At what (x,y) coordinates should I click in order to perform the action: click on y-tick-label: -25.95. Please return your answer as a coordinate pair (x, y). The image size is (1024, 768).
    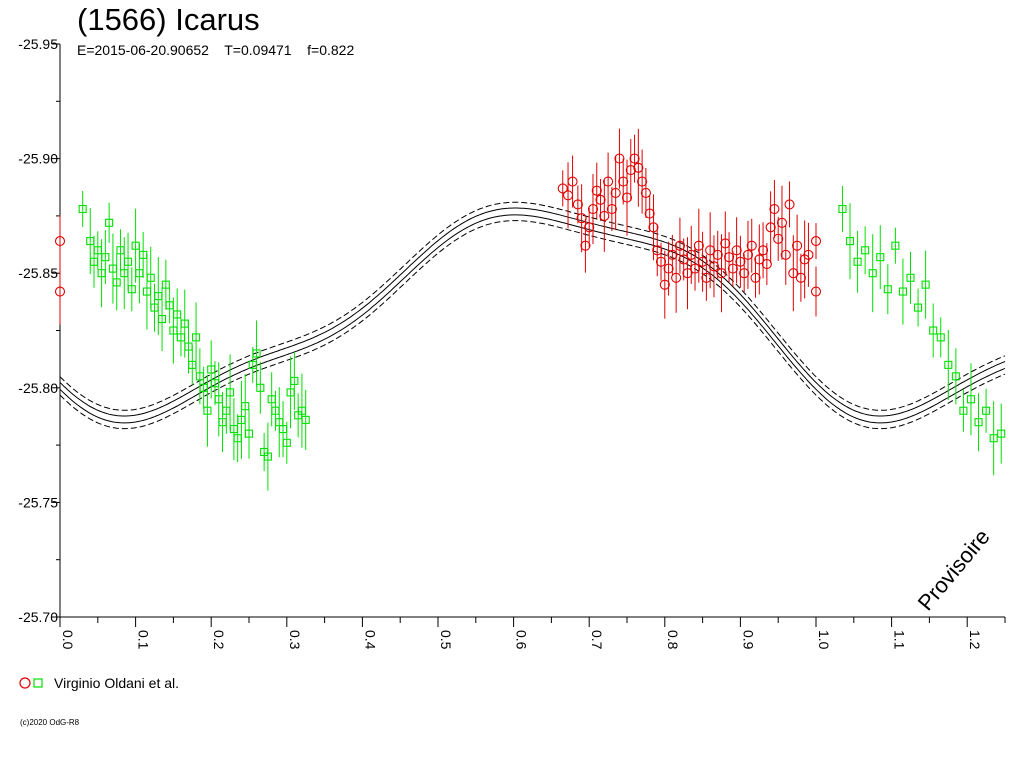
    Looking at the image, I should click on (38, 44).